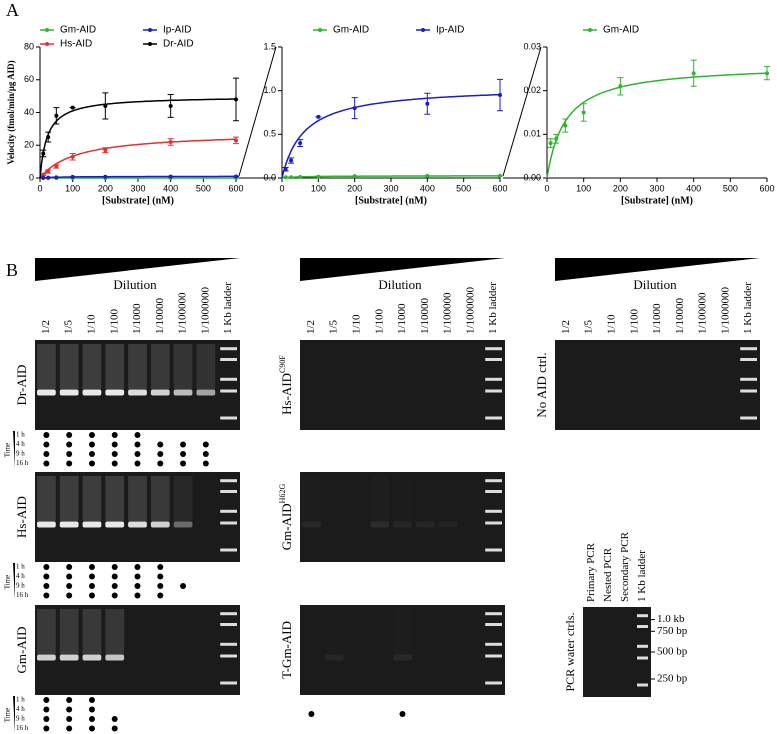 The width and height of the screenshot is (777, 734). Describe the element at coordinates (39, 188) in the screenshot. I see `x-tick-label: 0` at that location.